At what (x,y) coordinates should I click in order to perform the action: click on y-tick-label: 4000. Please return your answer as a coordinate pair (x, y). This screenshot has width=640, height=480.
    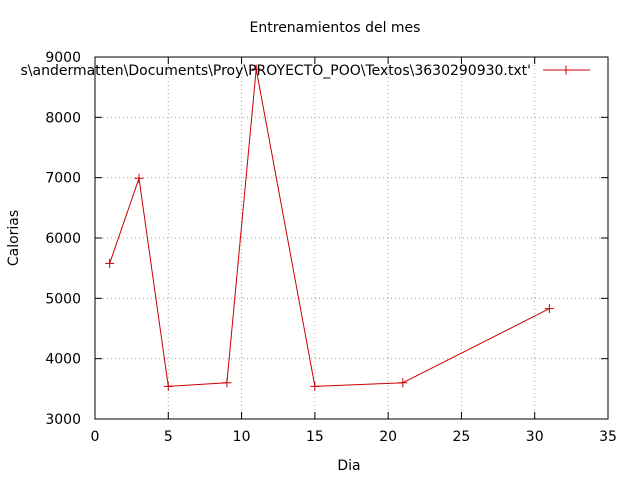
    Looking at the image, I should click on (63, 360).